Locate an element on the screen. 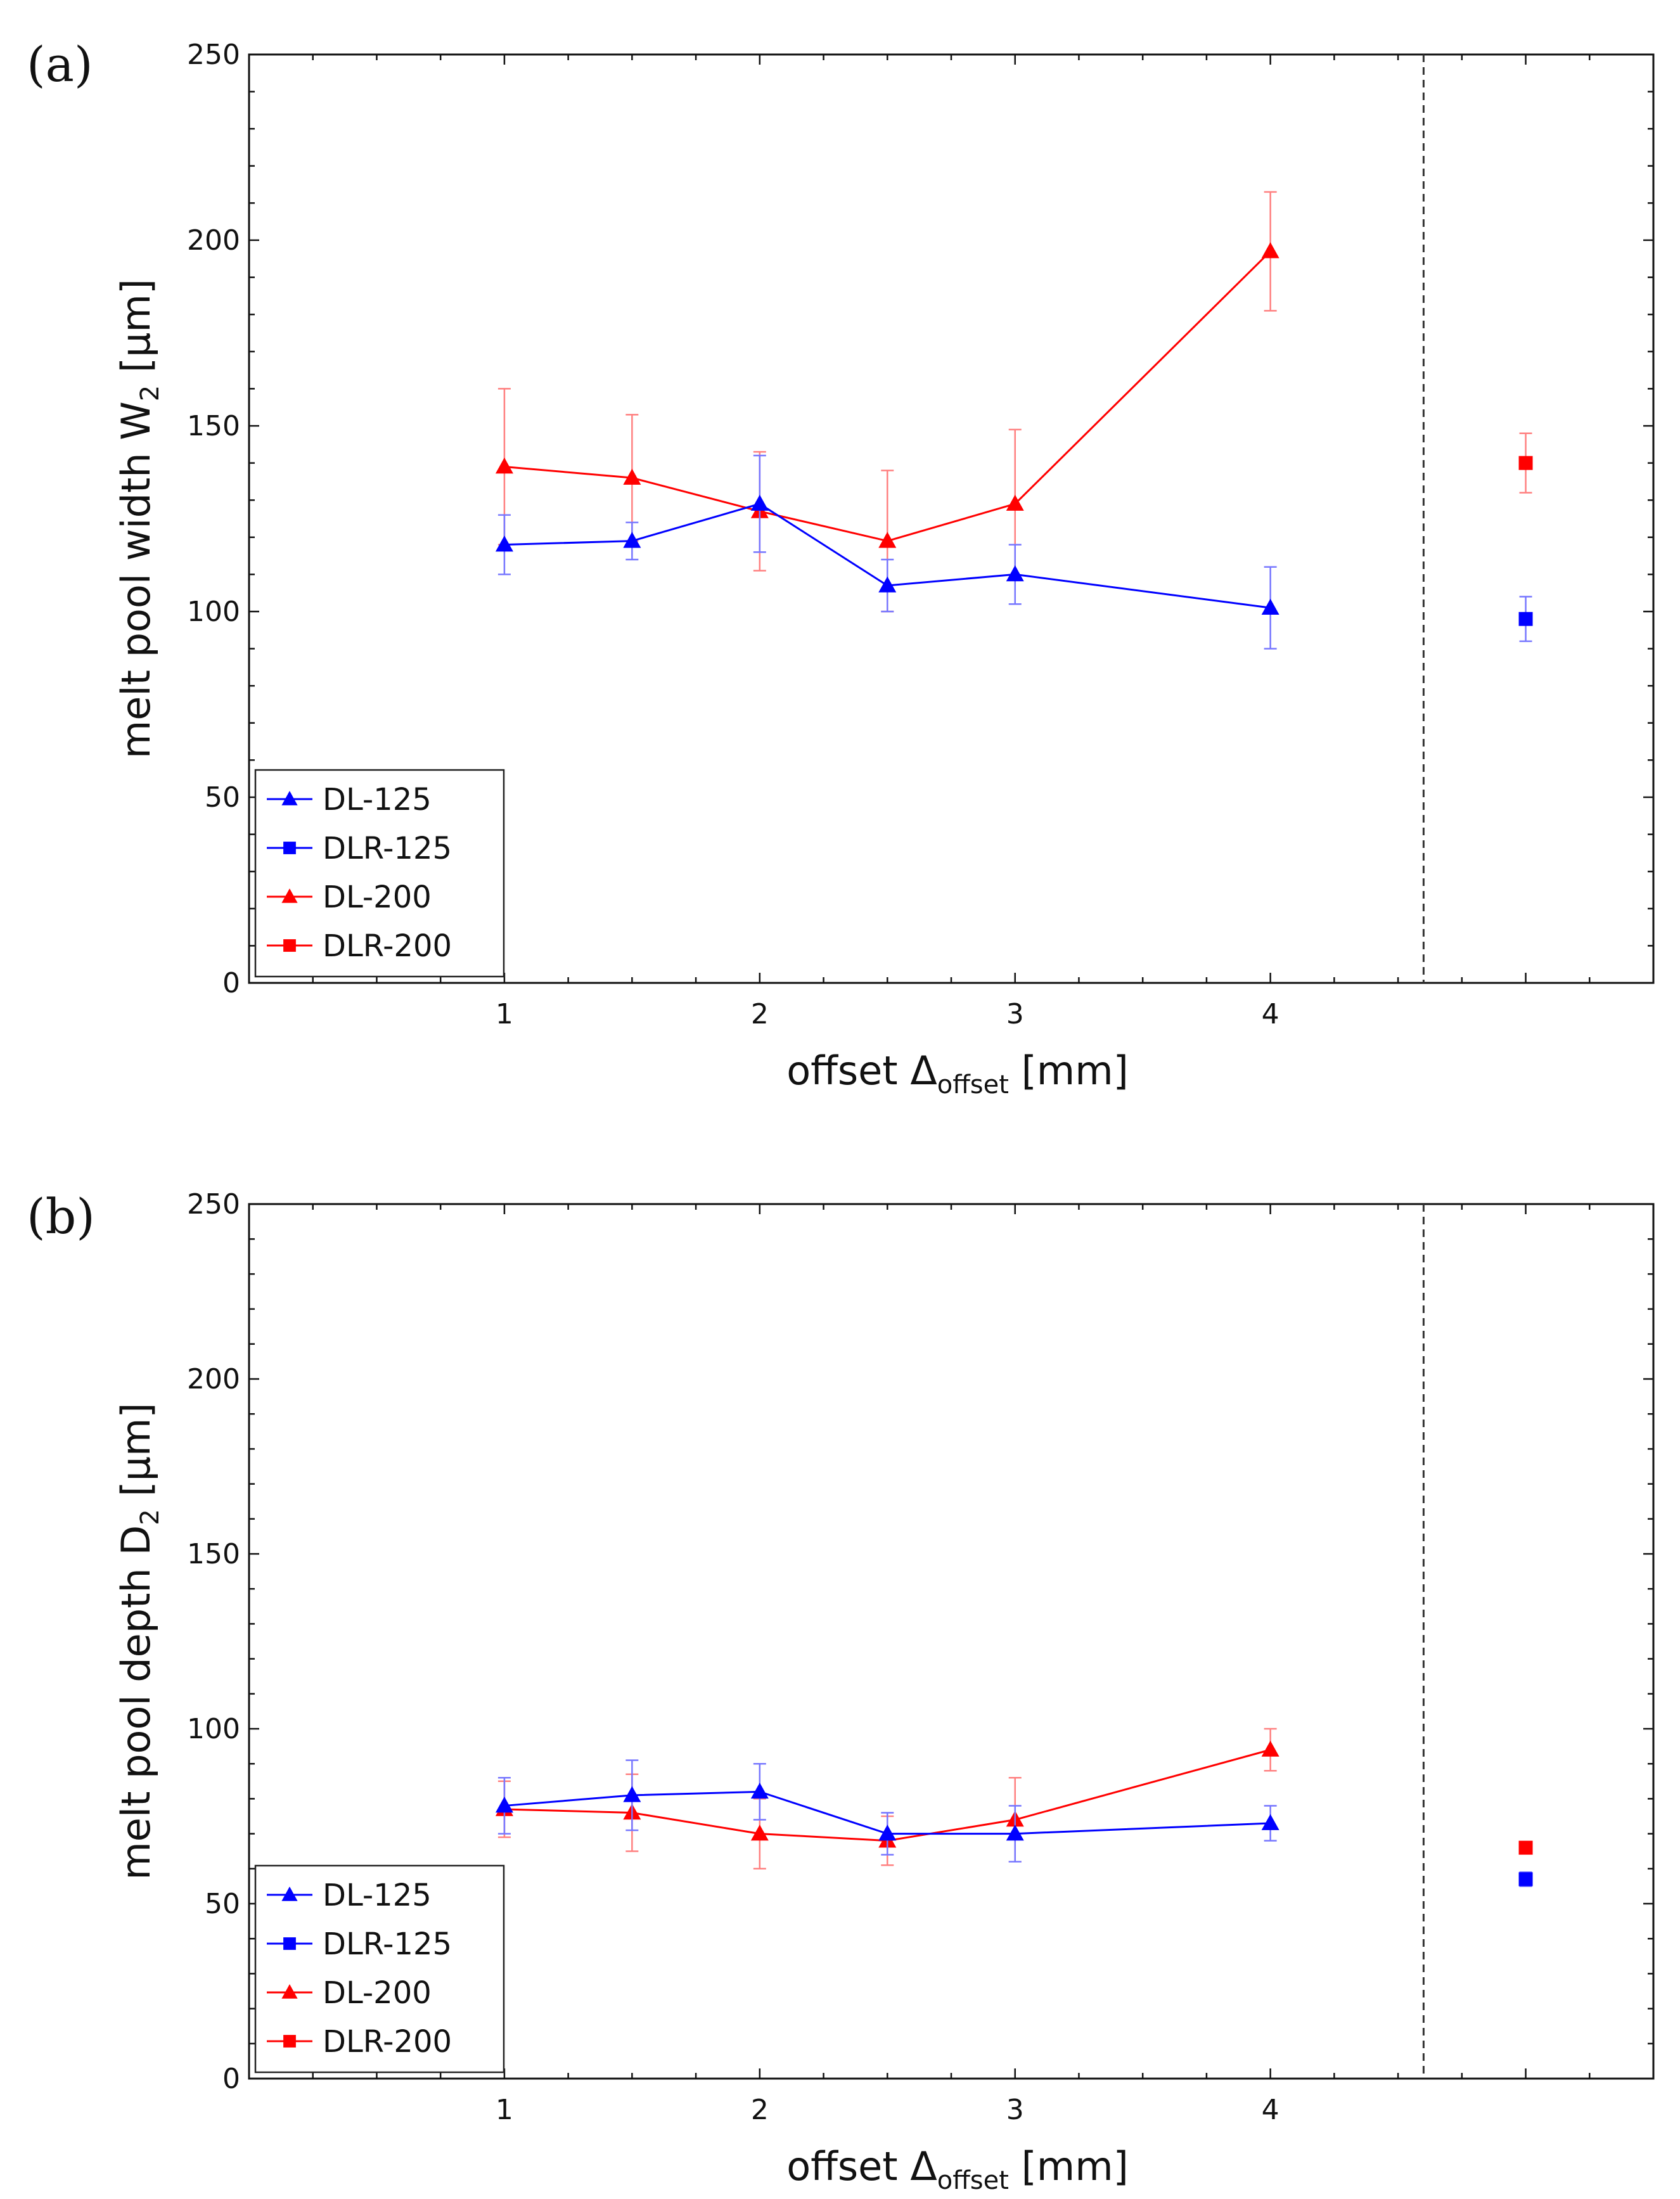 The width and height of the screenshot is (1680, 2199). y-axis-title: melt pool depth D2 [µm] is located at coordinates (139, 1641).